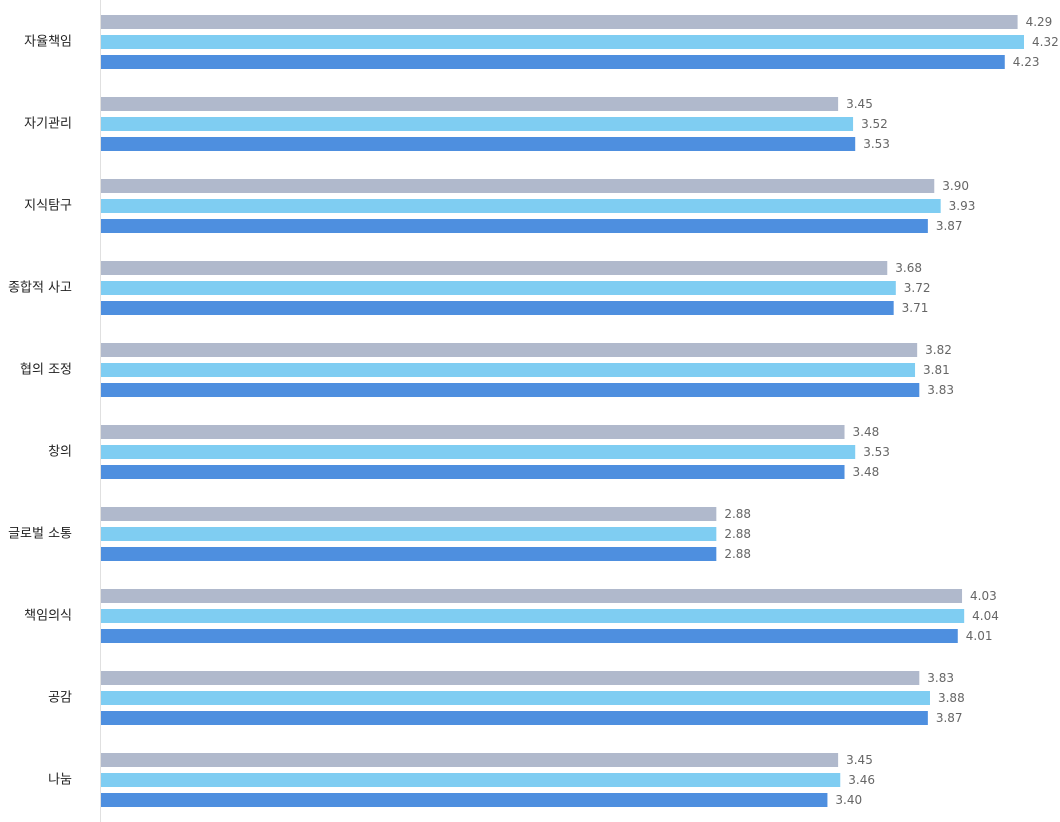  What do you see at coordinates (955, 186) in the screenshot?
I see `value-label: 3.90` at bounding box center [955, 186].